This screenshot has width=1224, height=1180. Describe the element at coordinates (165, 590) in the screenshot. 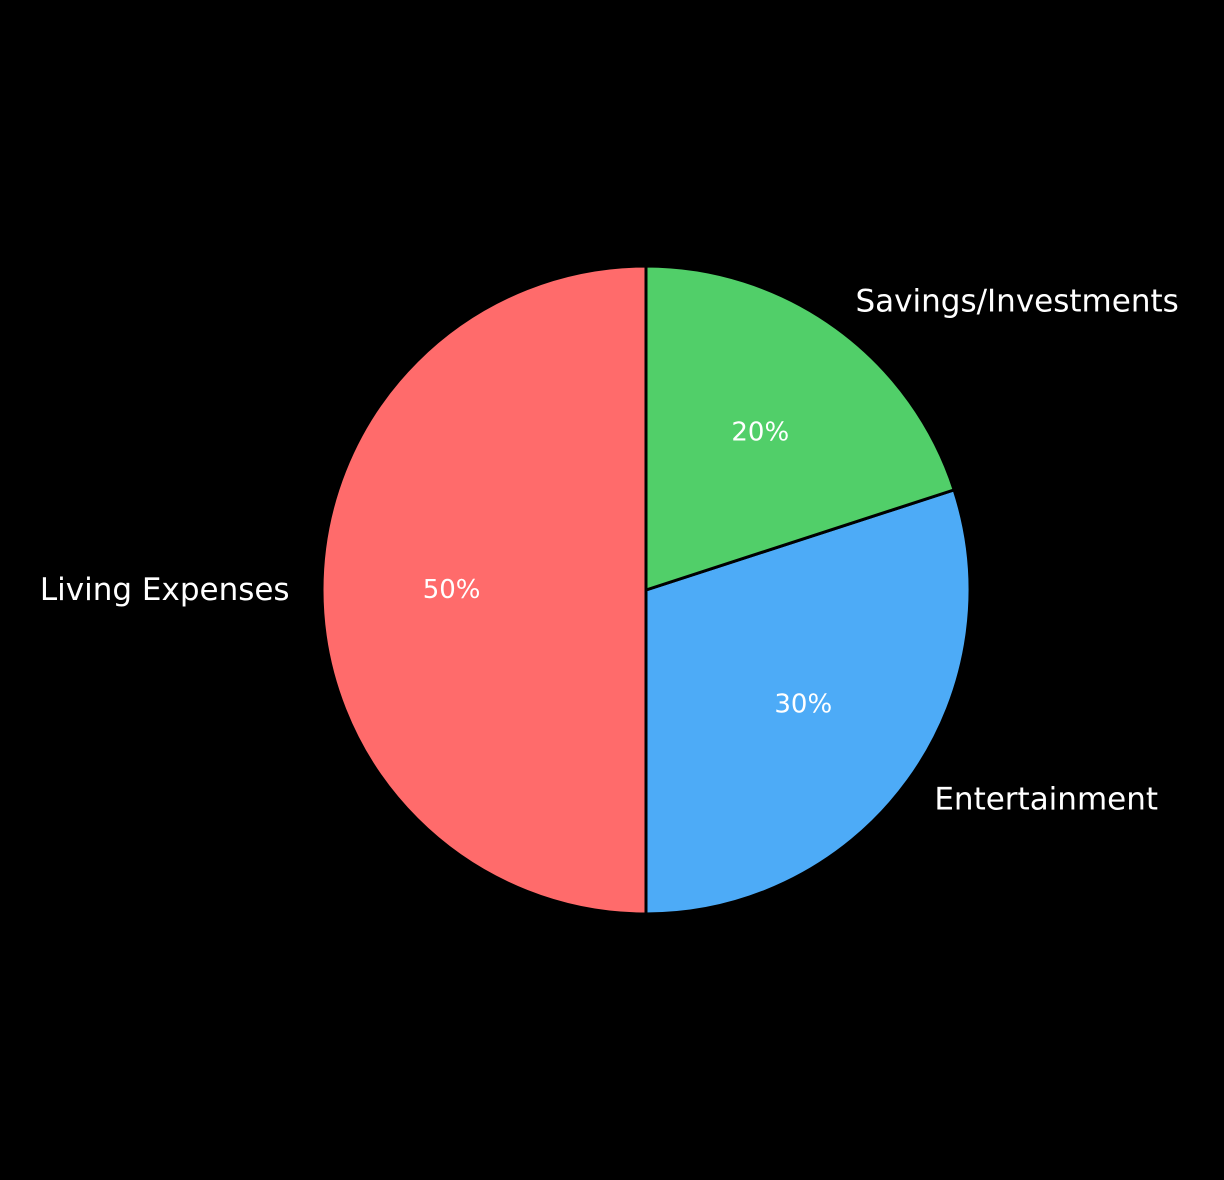

I see `category-label: Living Expenses` at that location.